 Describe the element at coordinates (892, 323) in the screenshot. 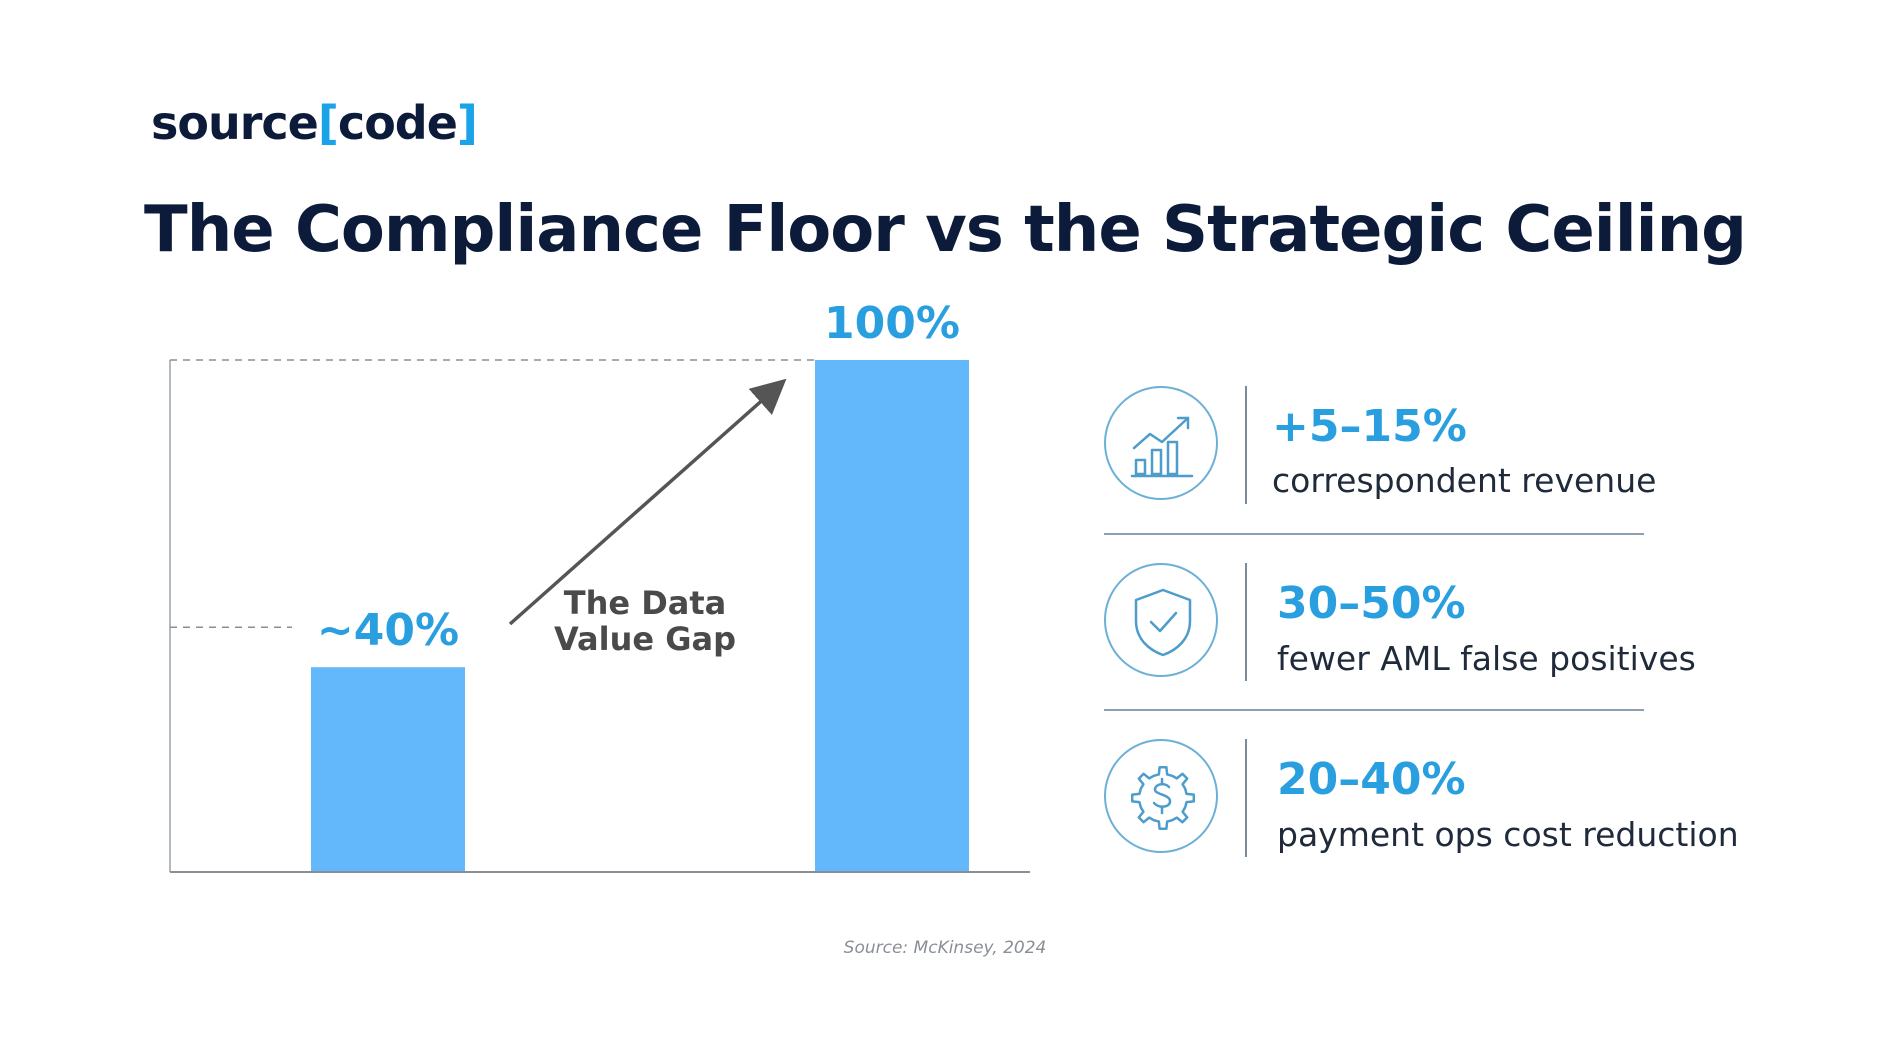

I see `data-label: 100%` at that location.